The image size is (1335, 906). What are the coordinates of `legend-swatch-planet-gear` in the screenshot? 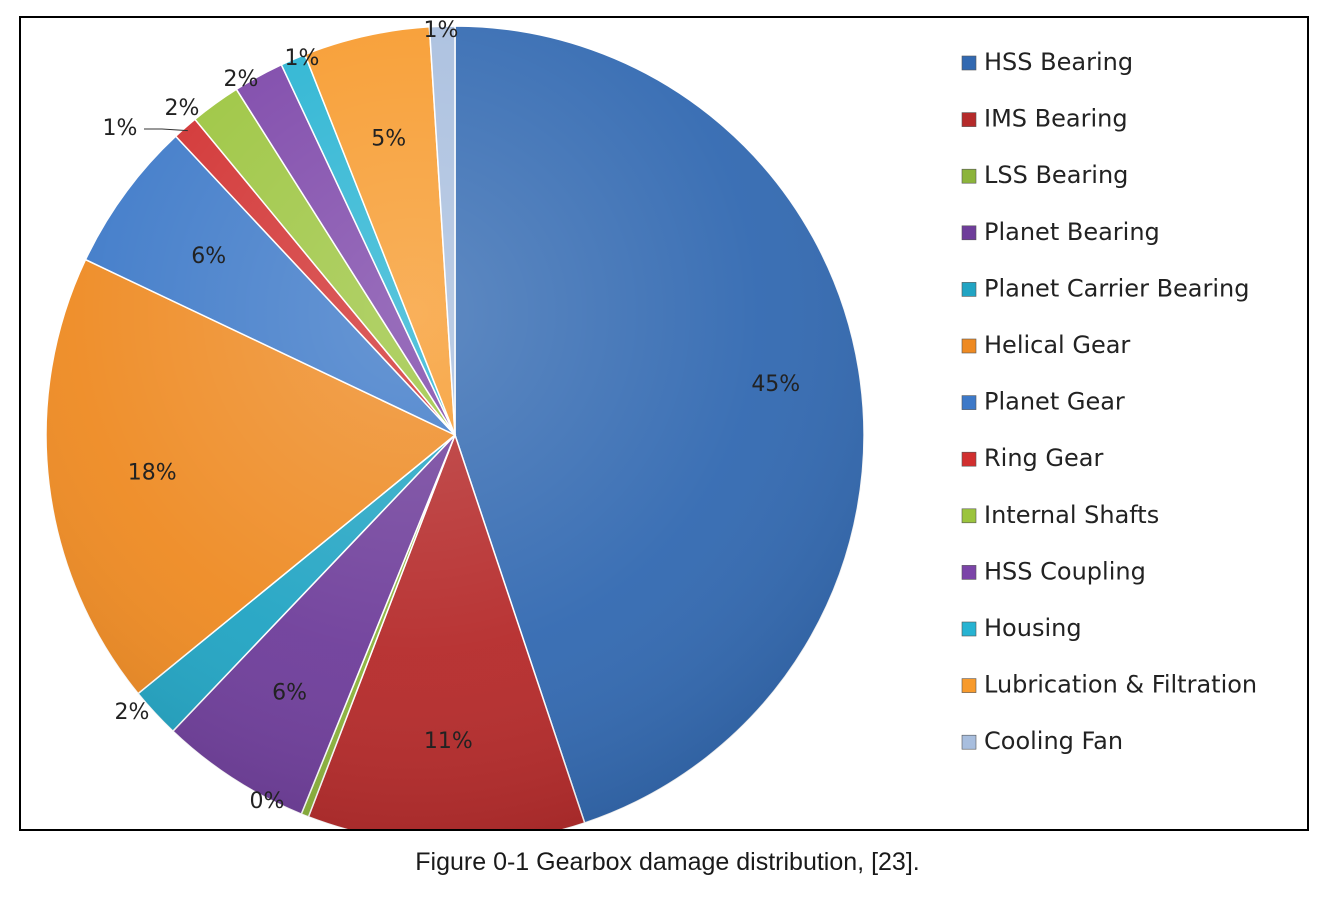 It's located at (969, 402).